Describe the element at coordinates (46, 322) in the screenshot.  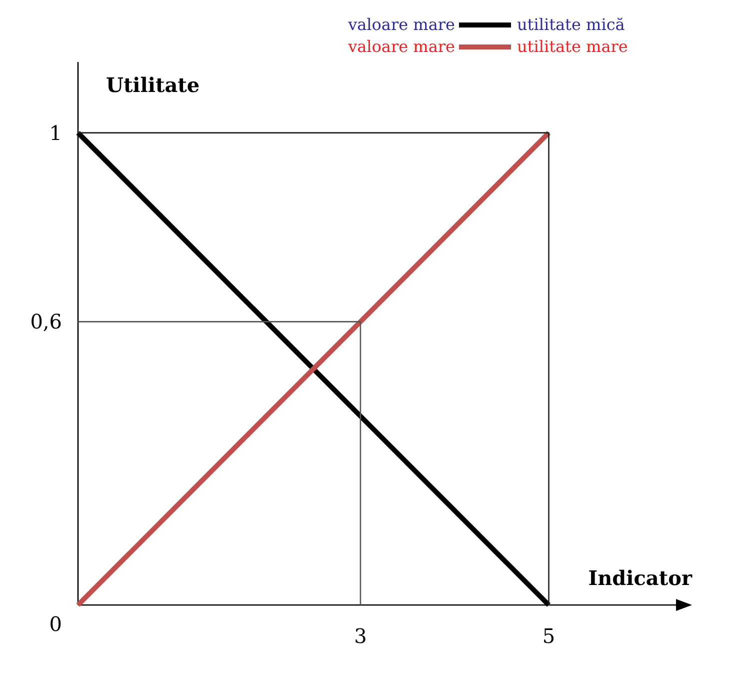
I see `y-tick-label: 0,6` at that location.